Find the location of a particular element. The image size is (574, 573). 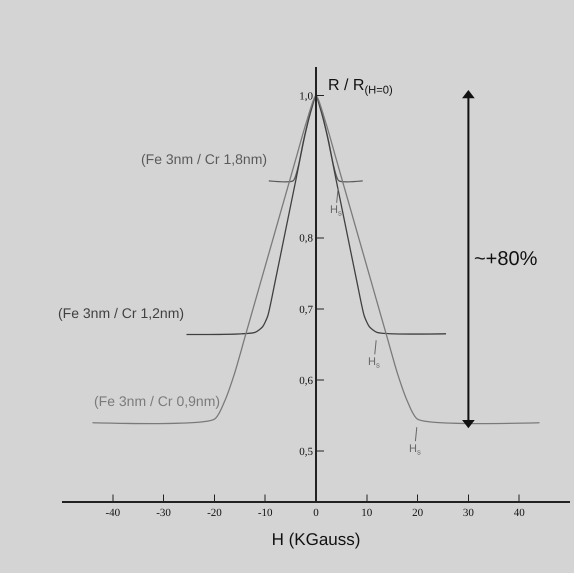

x-tick-label: 40 is located at coordinates (520, 512).